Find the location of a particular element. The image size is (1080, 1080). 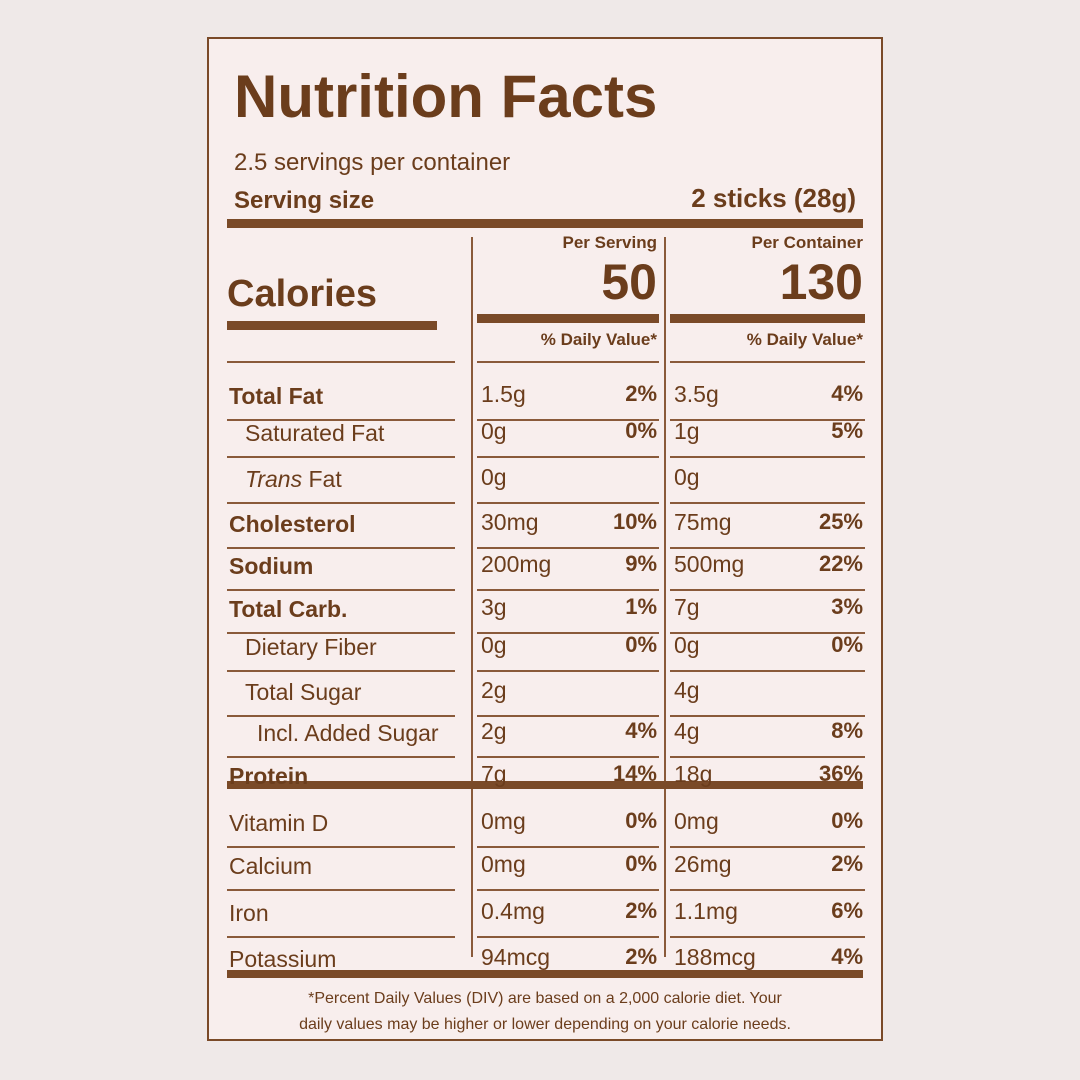

nutrient-label: Calcium is located at coordinates (271, 866).